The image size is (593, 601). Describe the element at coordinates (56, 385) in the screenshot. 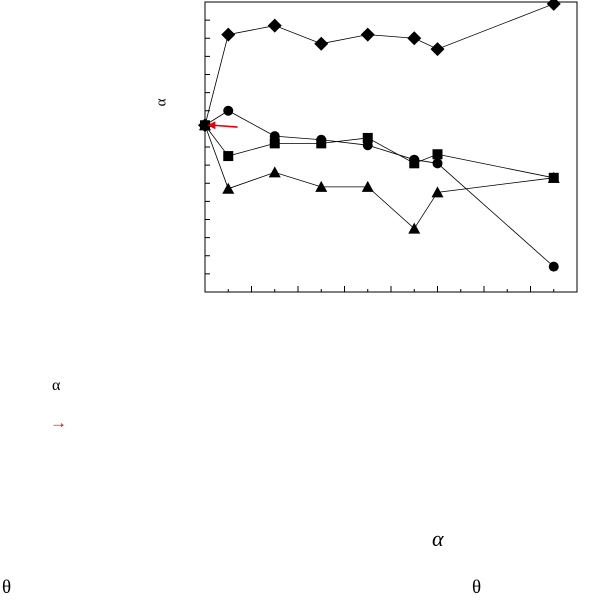

I see `alpha-symbol: α` at that location.